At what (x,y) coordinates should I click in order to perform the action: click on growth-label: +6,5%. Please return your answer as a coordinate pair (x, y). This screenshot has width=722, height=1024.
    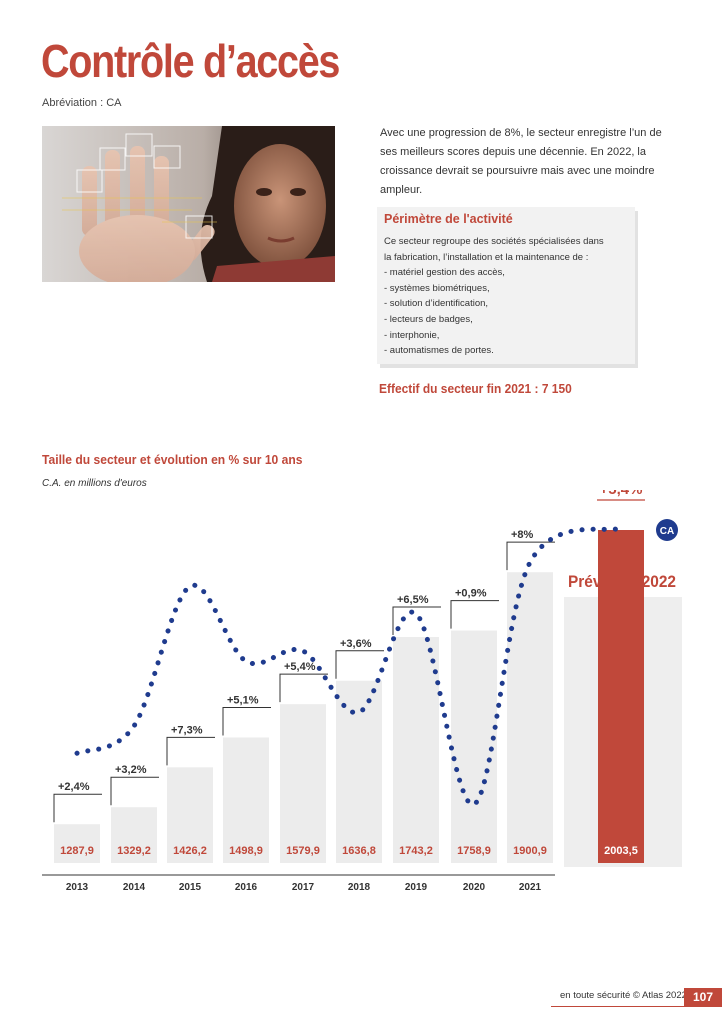
    Looking at the image, I should click on (413, 600).